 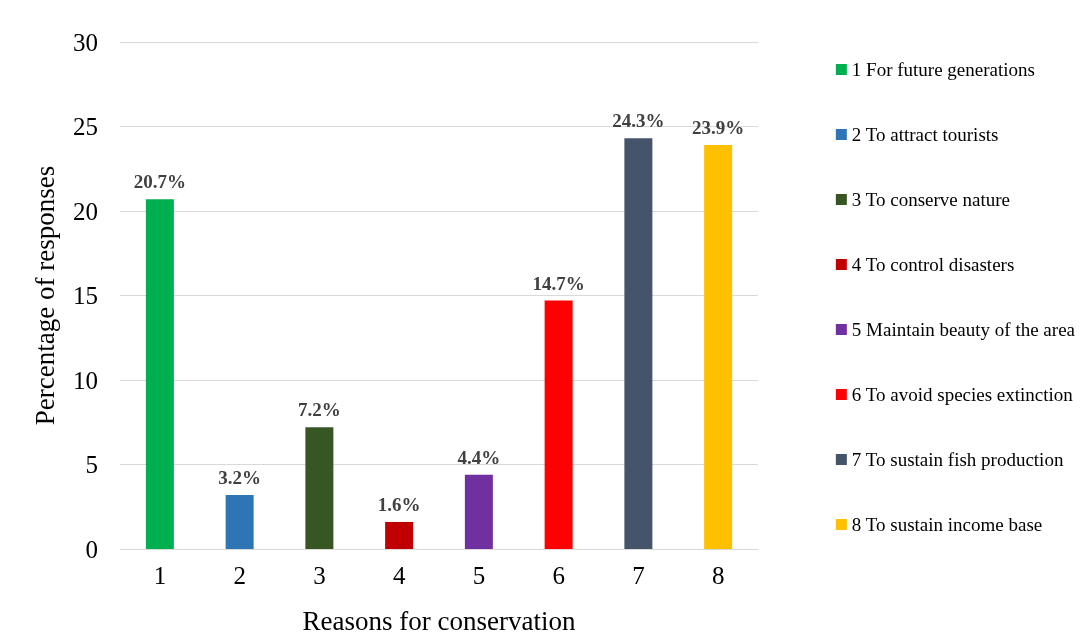 What do you see at coordinates (638, 575) in the screenshot?
I see `x-tick-label: 7` at bounding box center [638, 575].